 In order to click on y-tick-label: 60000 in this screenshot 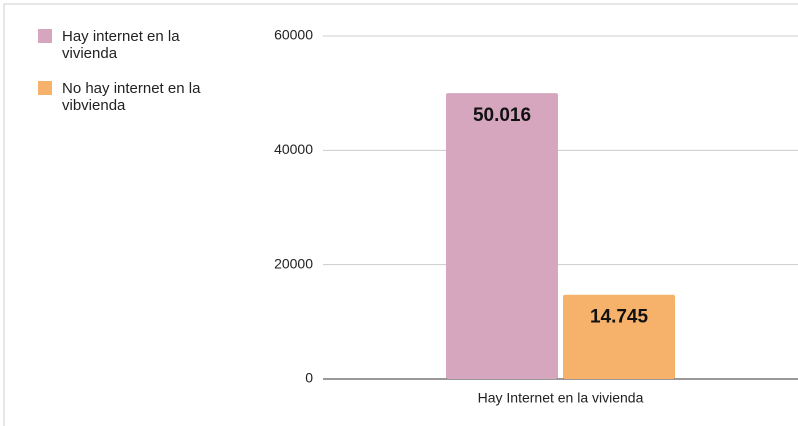, I will do `click(293, 35)`.